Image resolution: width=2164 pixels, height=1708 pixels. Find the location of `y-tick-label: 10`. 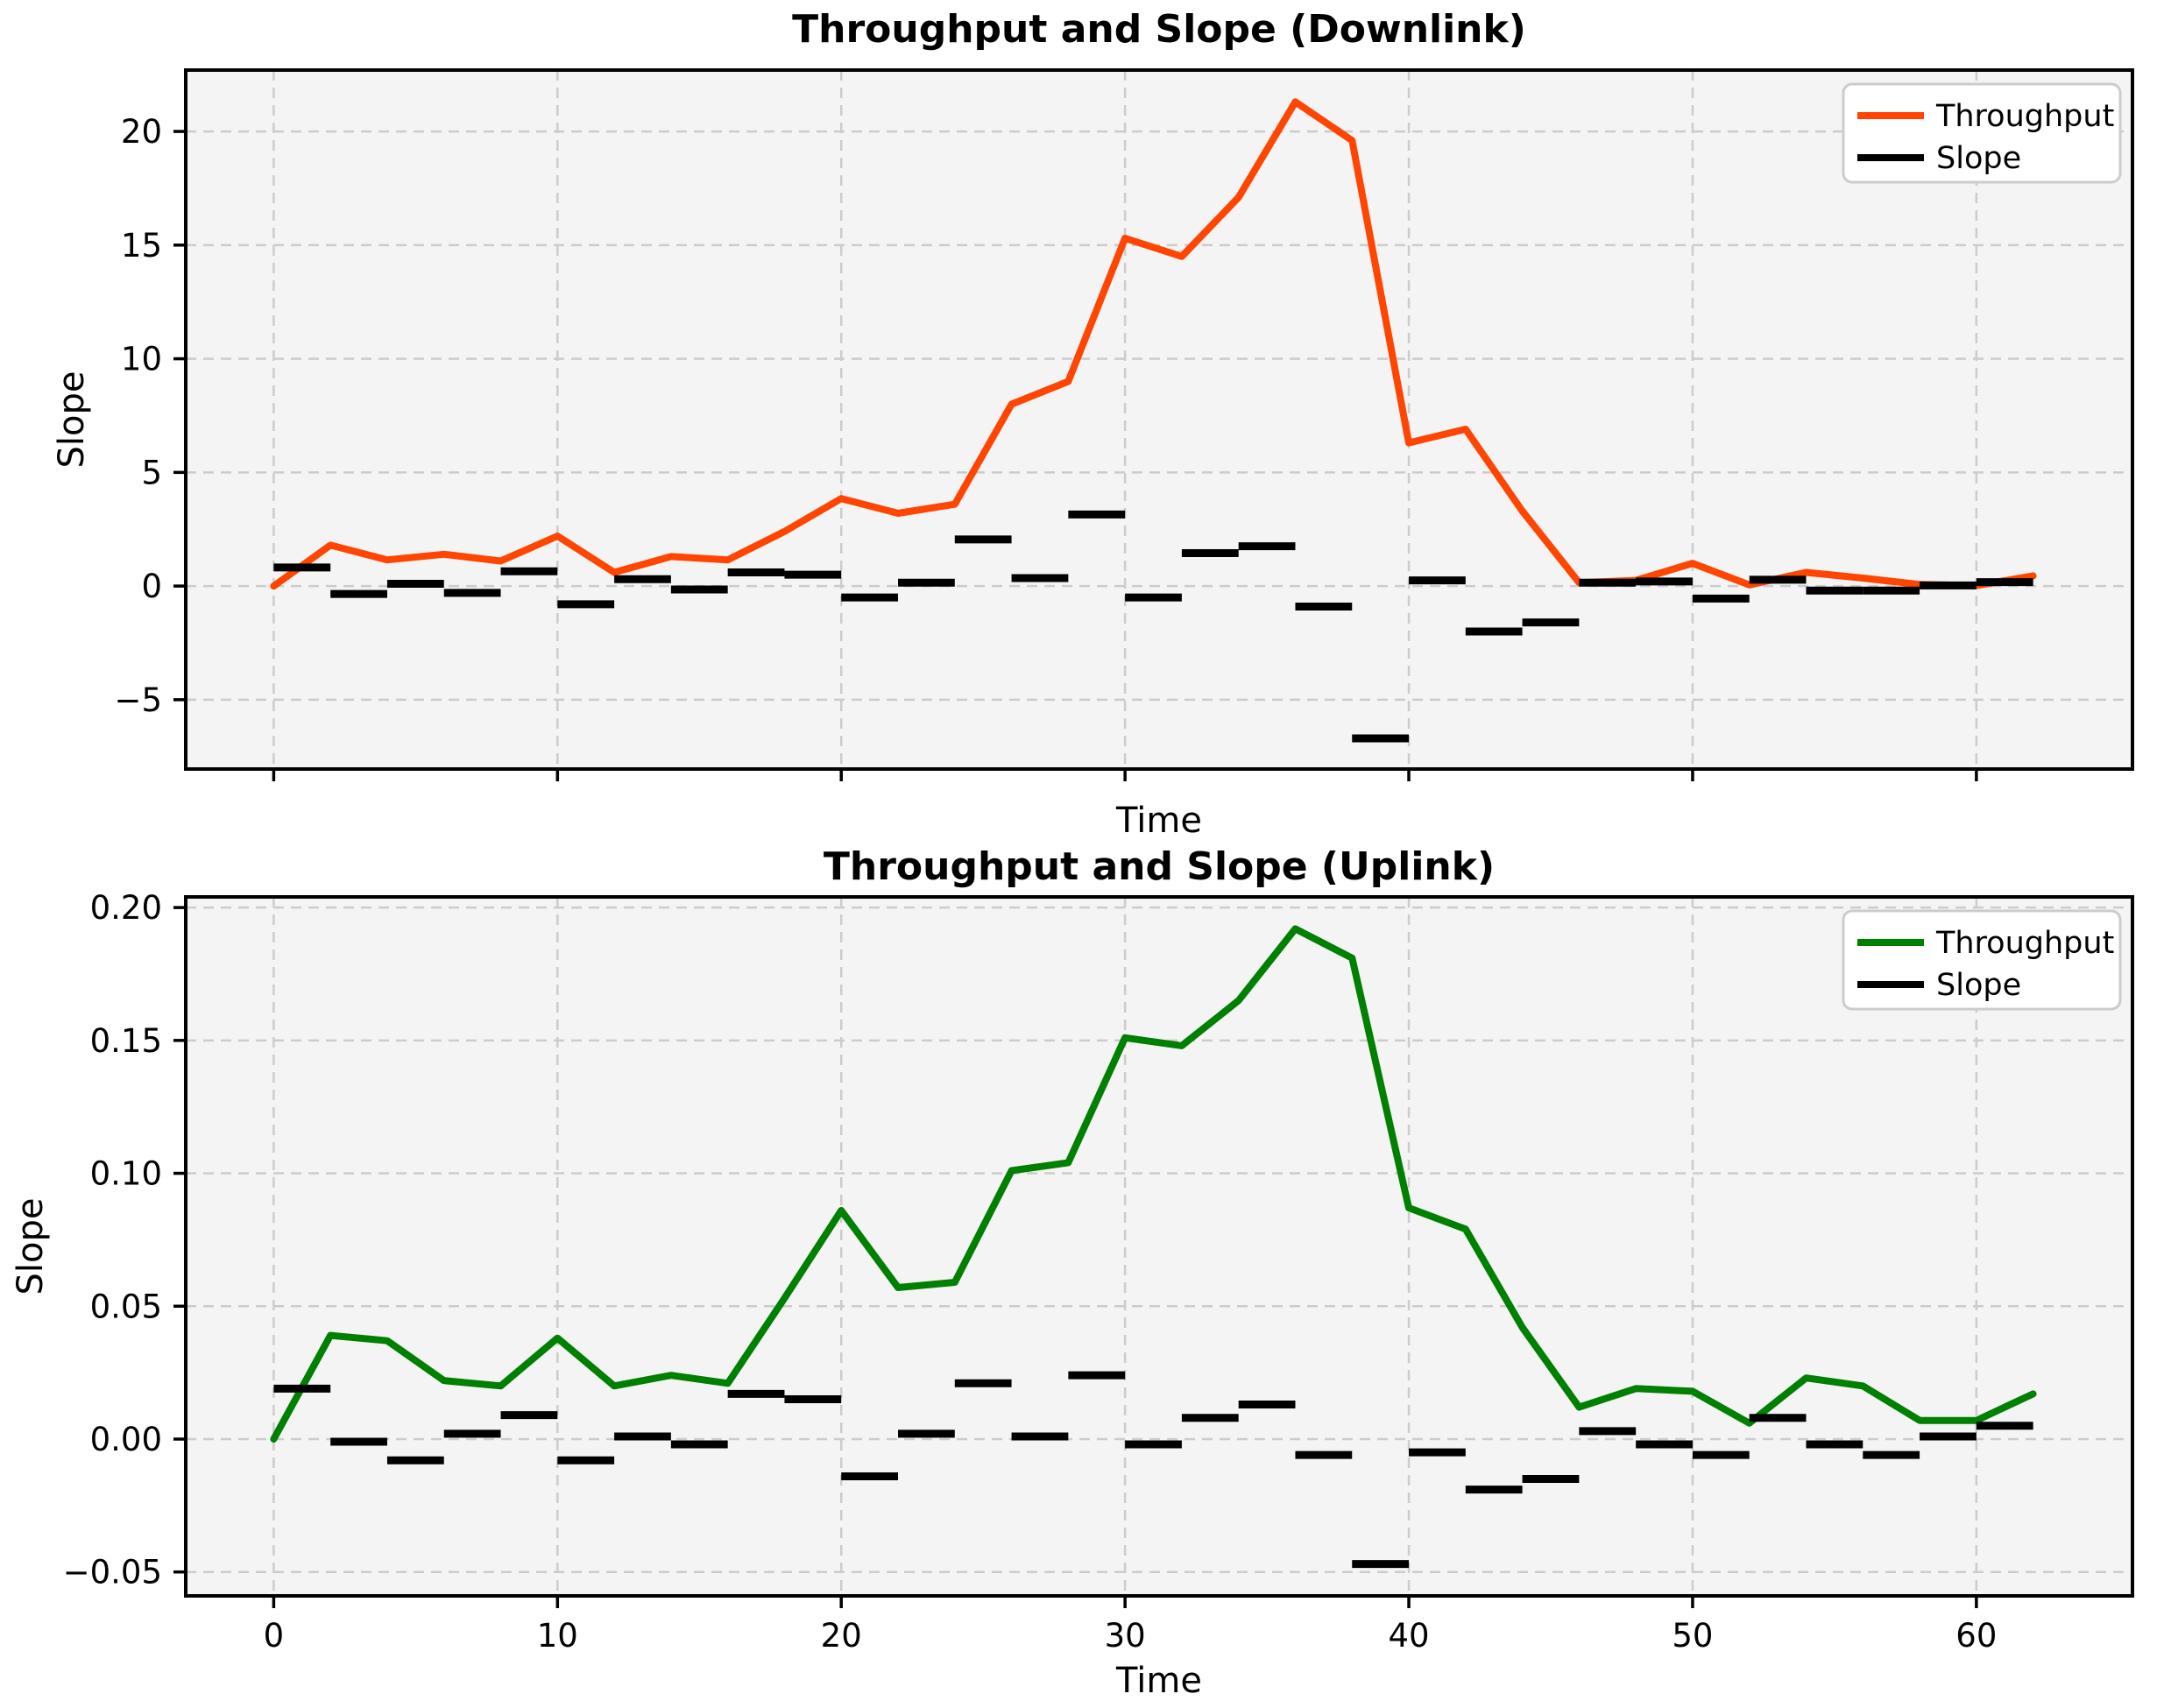

y-tick-label: 10 is located at coordinates (141, 359).